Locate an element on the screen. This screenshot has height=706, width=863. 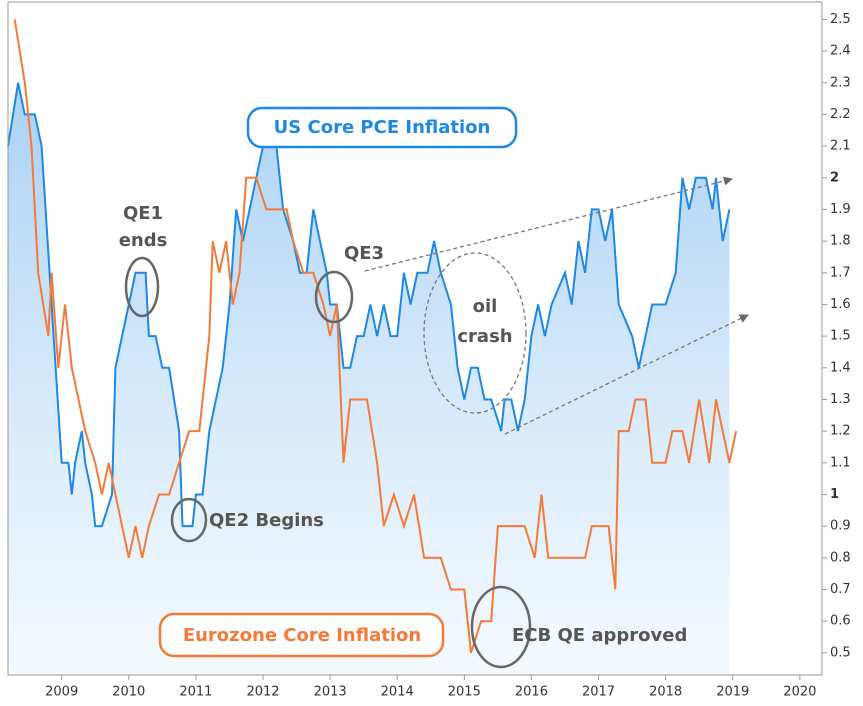
oil-crash-ellipse is located at coordinates (475, 333).